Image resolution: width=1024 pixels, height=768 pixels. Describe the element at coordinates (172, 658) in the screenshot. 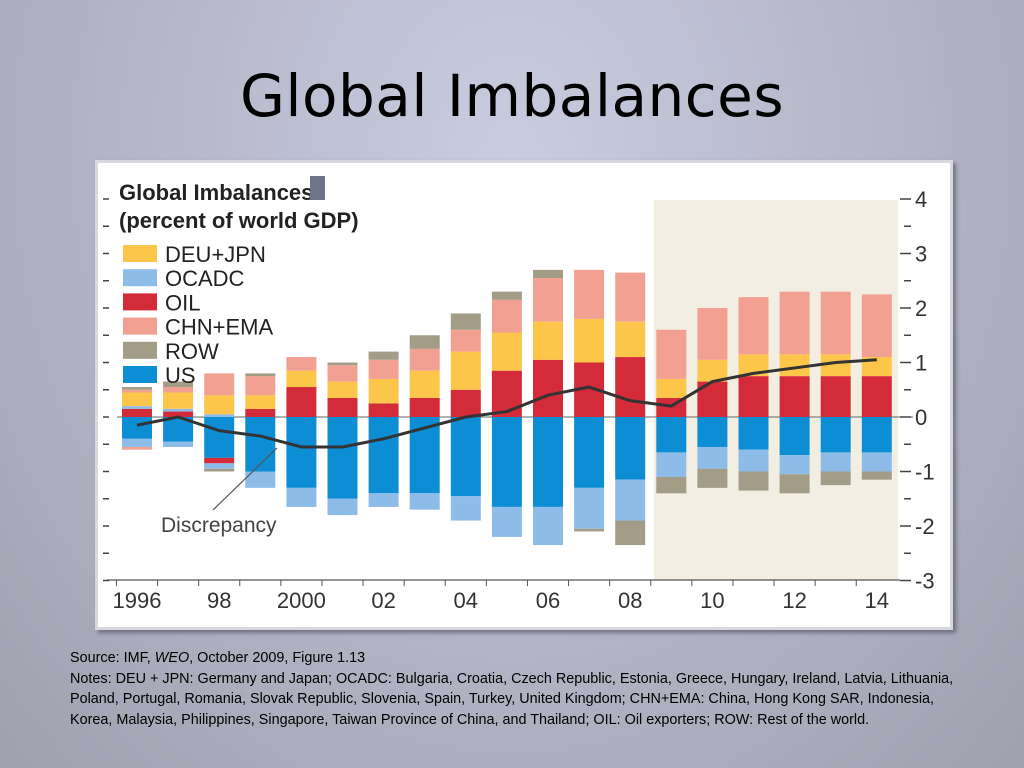

I see `source-publication: WEO` at that location.